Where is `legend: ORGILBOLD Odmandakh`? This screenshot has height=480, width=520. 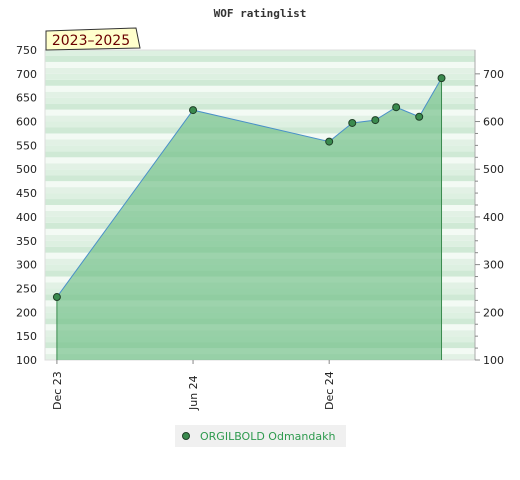
legend: ORGILBOLD Odmandakh is located at coordinates (260, 436).